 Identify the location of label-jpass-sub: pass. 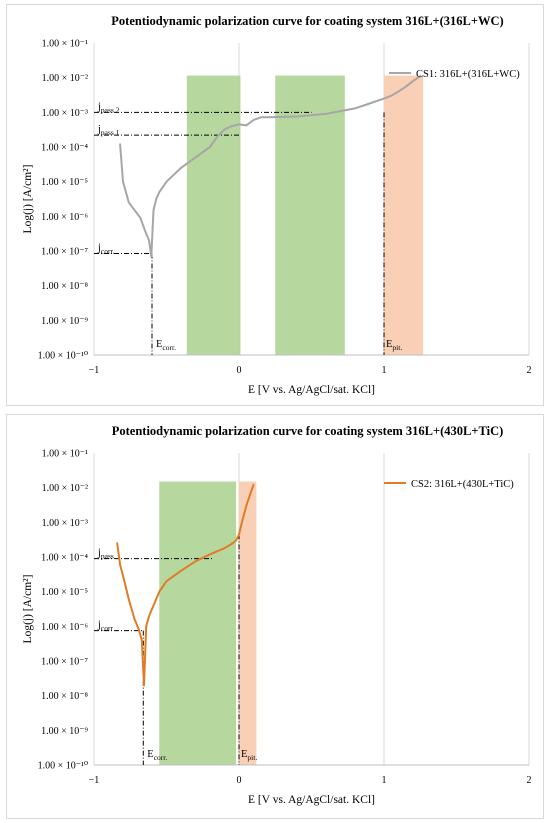
(107, 556).